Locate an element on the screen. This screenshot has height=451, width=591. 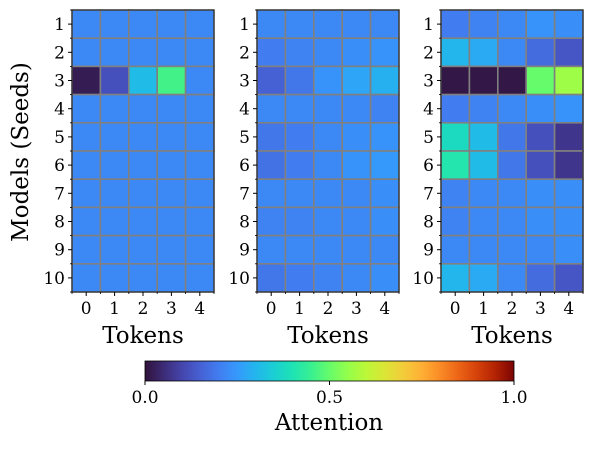
heatmap-cell-r9-c2 is located at coordinates (511, 249).